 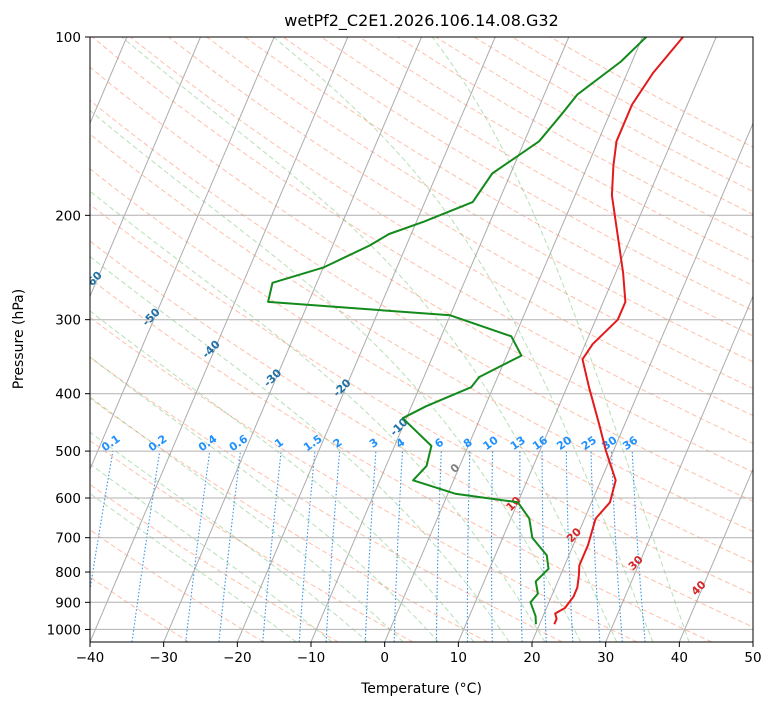 I want to click on x-tick-label: 30, so click(x=605, y=658).